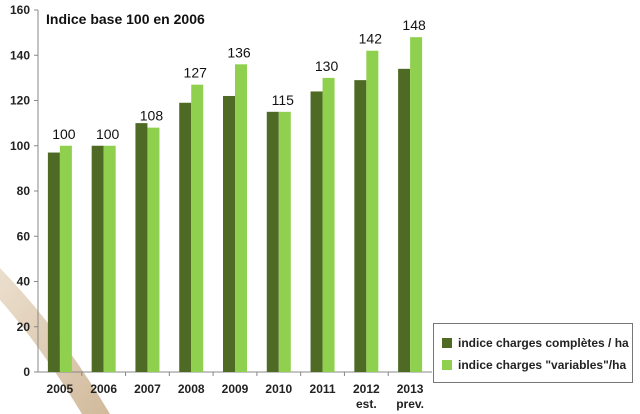 The width and height of the screenshot is (640, 414). What do you see at coordinates (366, 404) in the screenshot?
I see `x-tick-sublabel: est.` at bounding box center [366, 404].